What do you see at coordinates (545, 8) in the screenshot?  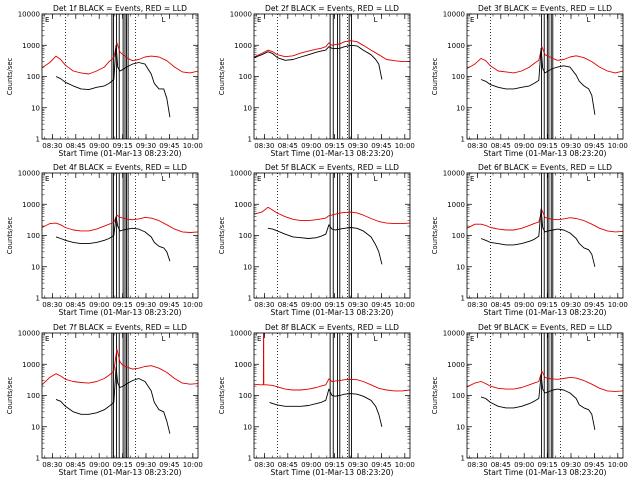 I see `panel-title: Det 3f BLACK = Events, RED = LLD` at bounding box center [545, 8].